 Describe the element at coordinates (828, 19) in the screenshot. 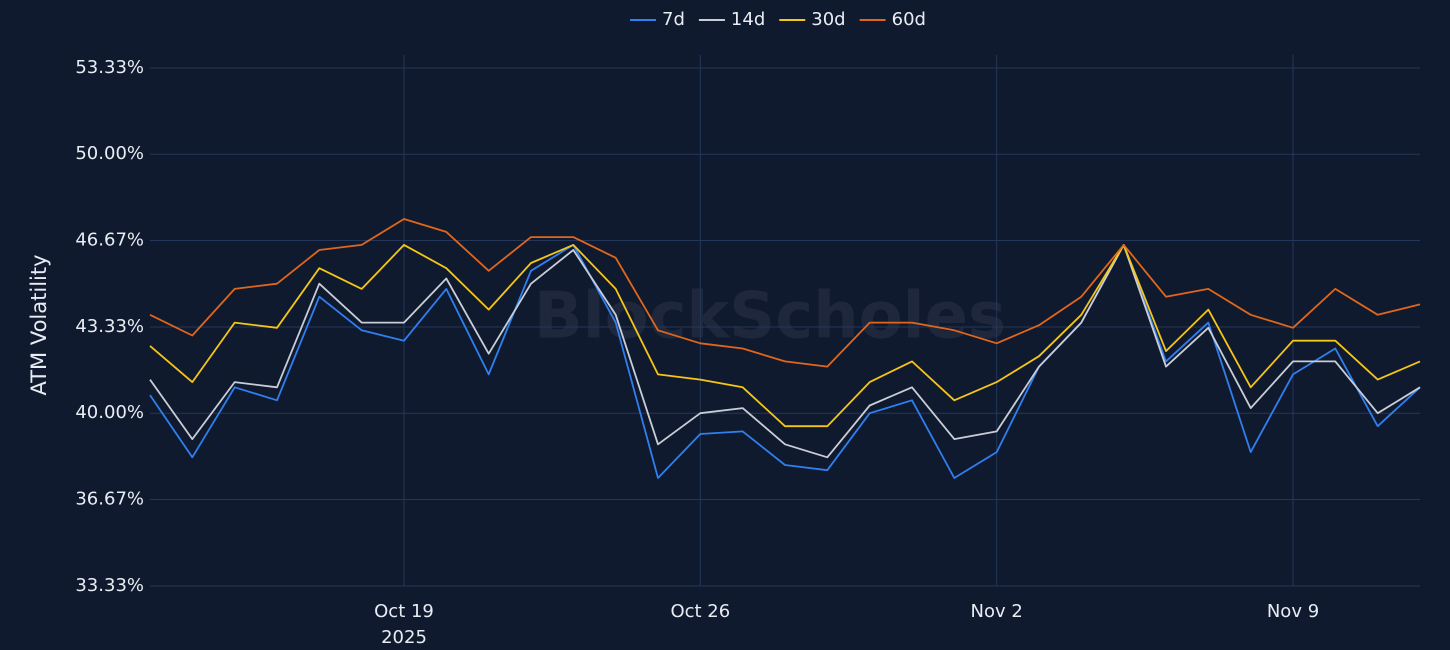

I see `legend-label: 30d` at that location.